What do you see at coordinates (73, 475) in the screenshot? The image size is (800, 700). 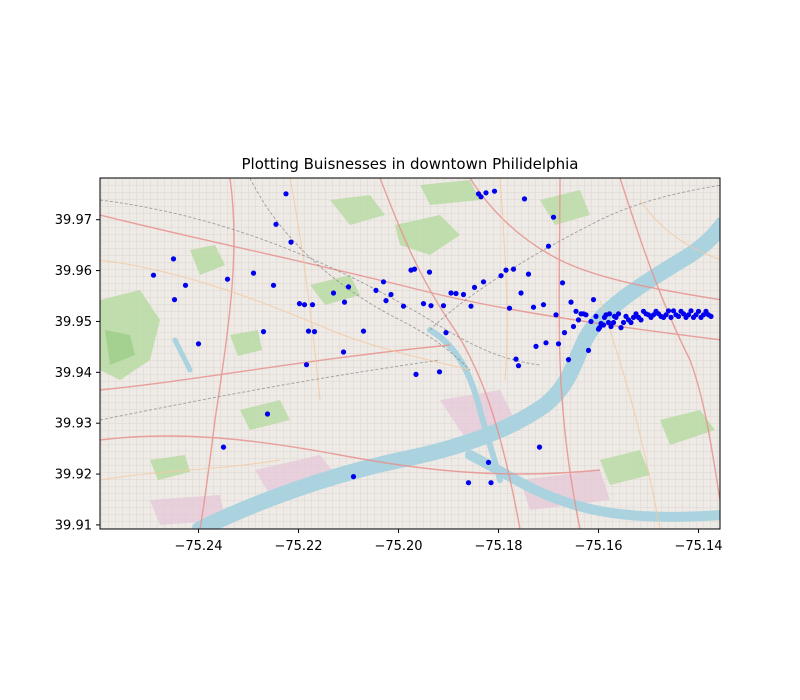 I see `y-tick-label: 39.92` at bounding box center [73, 475].